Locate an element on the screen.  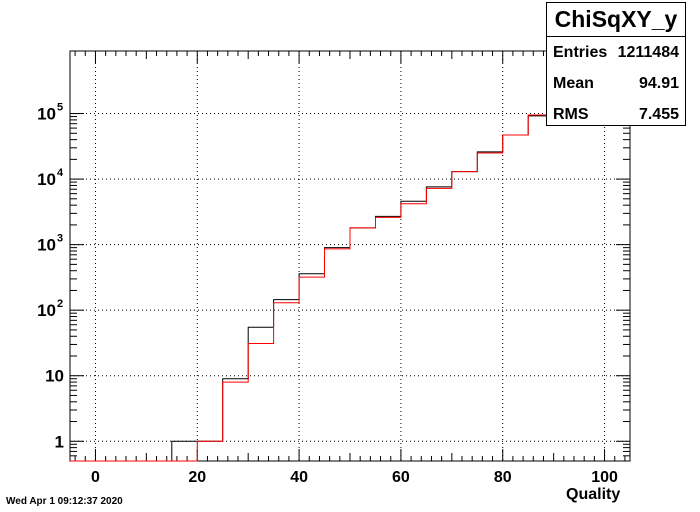
mean-value: 94.91 is located at coordinates (658, 83).